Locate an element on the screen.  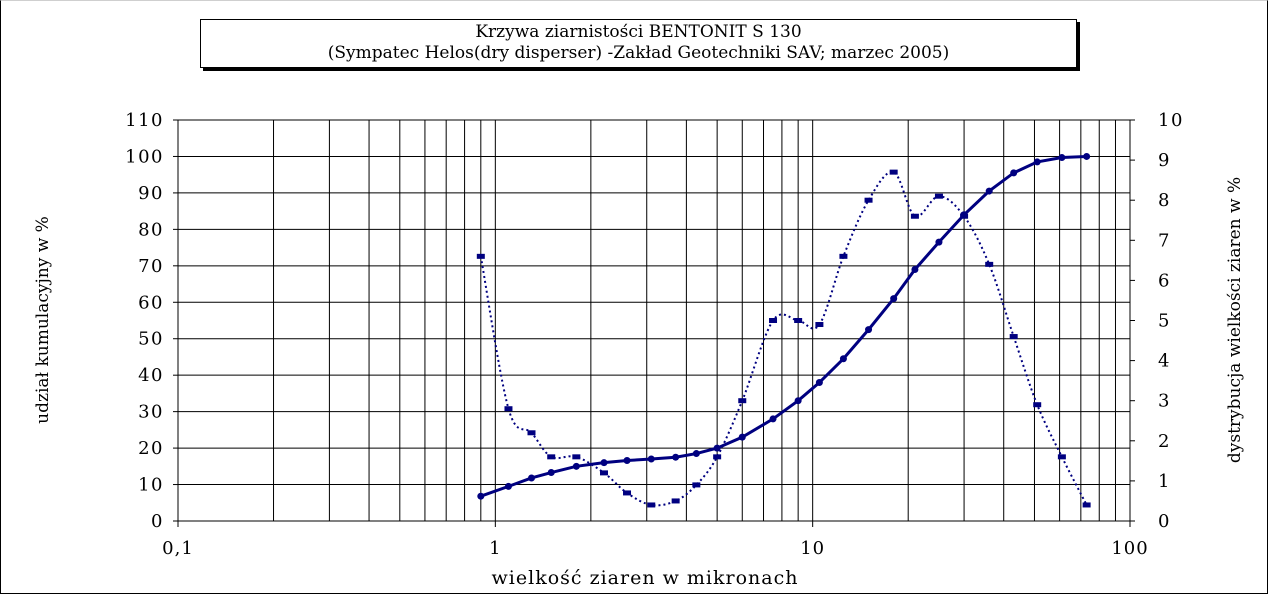
y-tick-label: 40 is located at coordinates (151, 375).